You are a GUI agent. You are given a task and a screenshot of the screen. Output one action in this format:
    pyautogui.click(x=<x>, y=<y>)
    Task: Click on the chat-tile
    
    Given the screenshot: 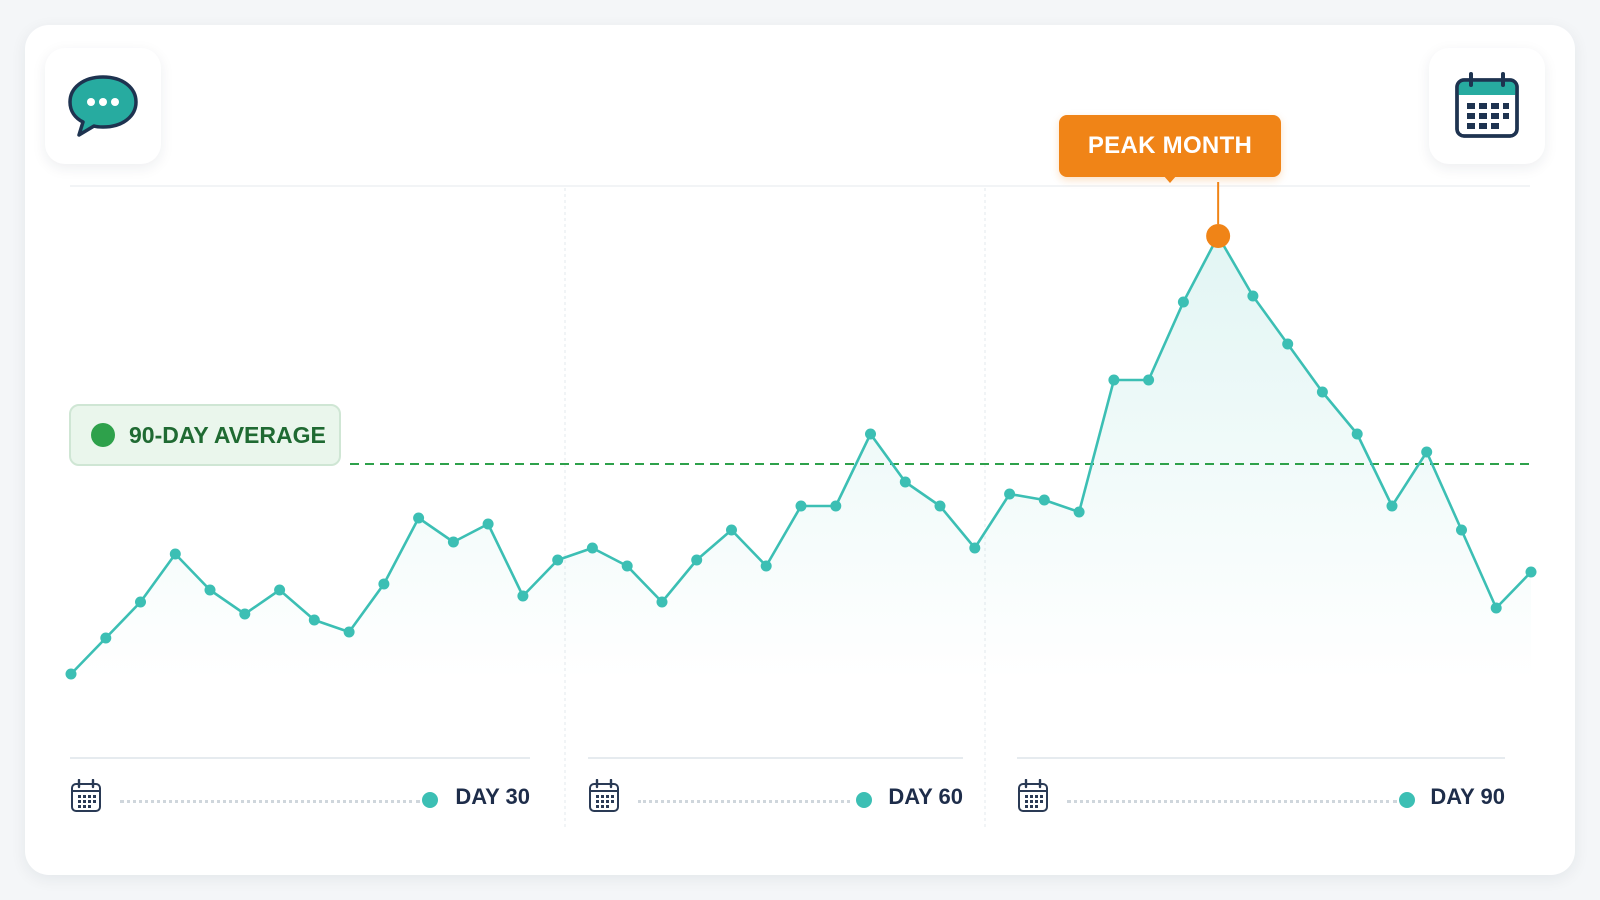 What is the action you would take?
    pyautogui.click(x=103, y=106)
    